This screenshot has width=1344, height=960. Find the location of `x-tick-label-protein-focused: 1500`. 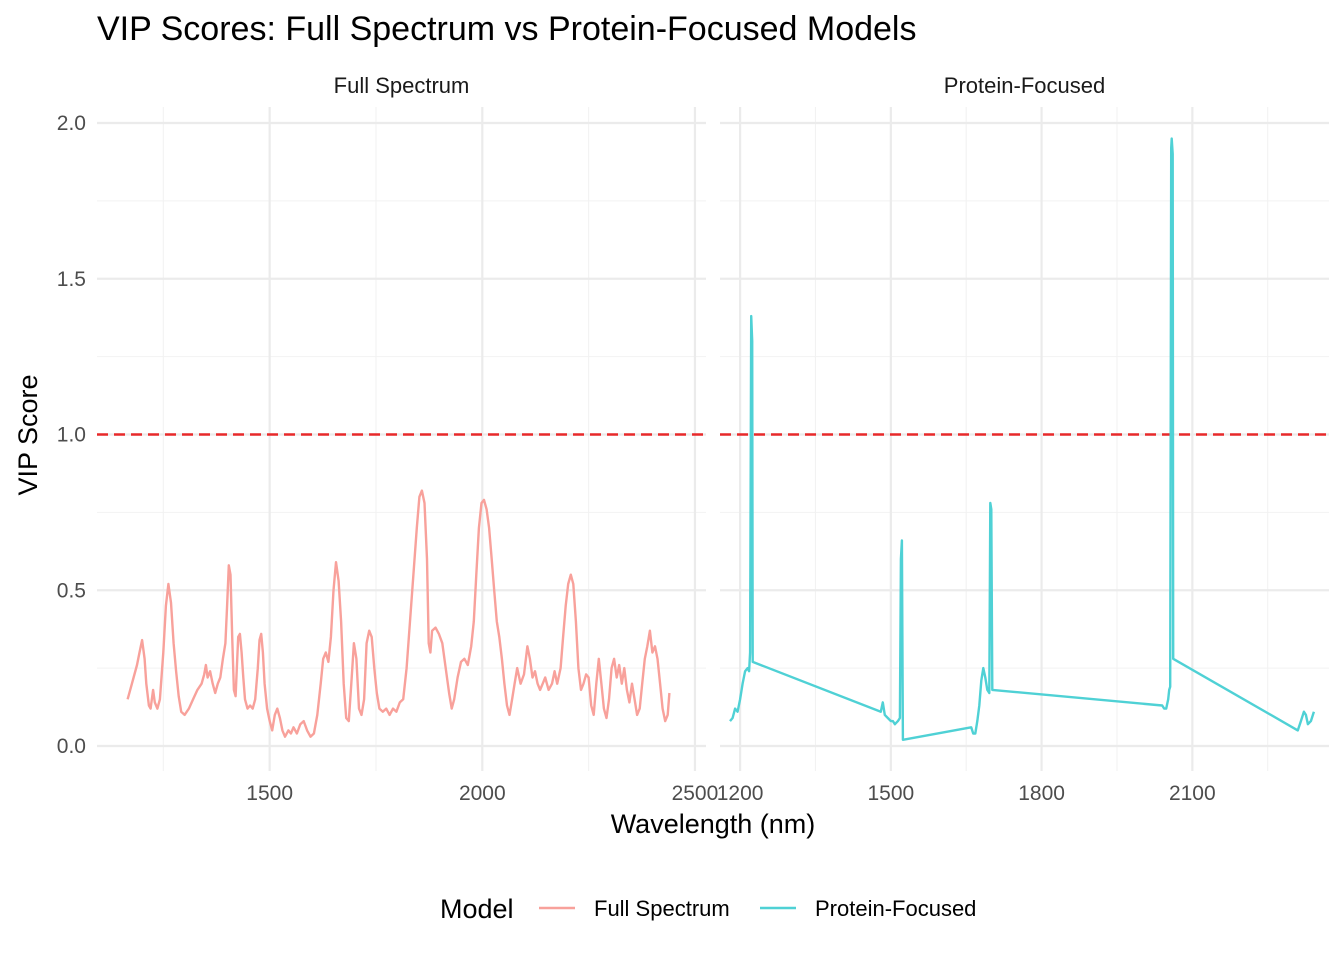

x-tick-label-protein-focused: 1500 is located at coordinates (890, 793).